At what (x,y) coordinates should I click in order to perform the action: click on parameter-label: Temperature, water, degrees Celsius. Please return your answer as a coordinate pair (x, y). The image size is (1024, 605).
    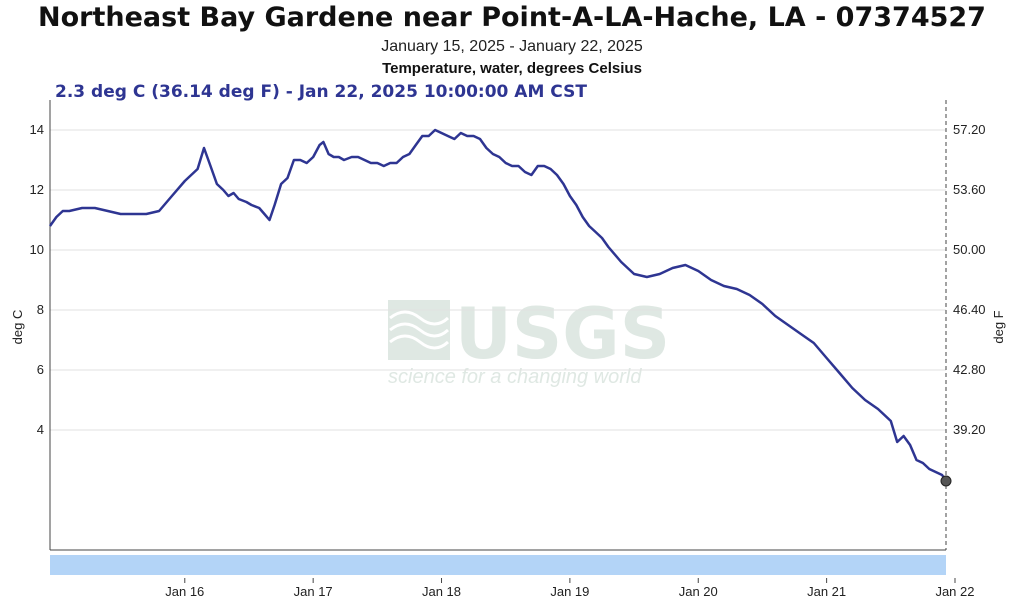
    Looking at the image, I should click on (512, 68).